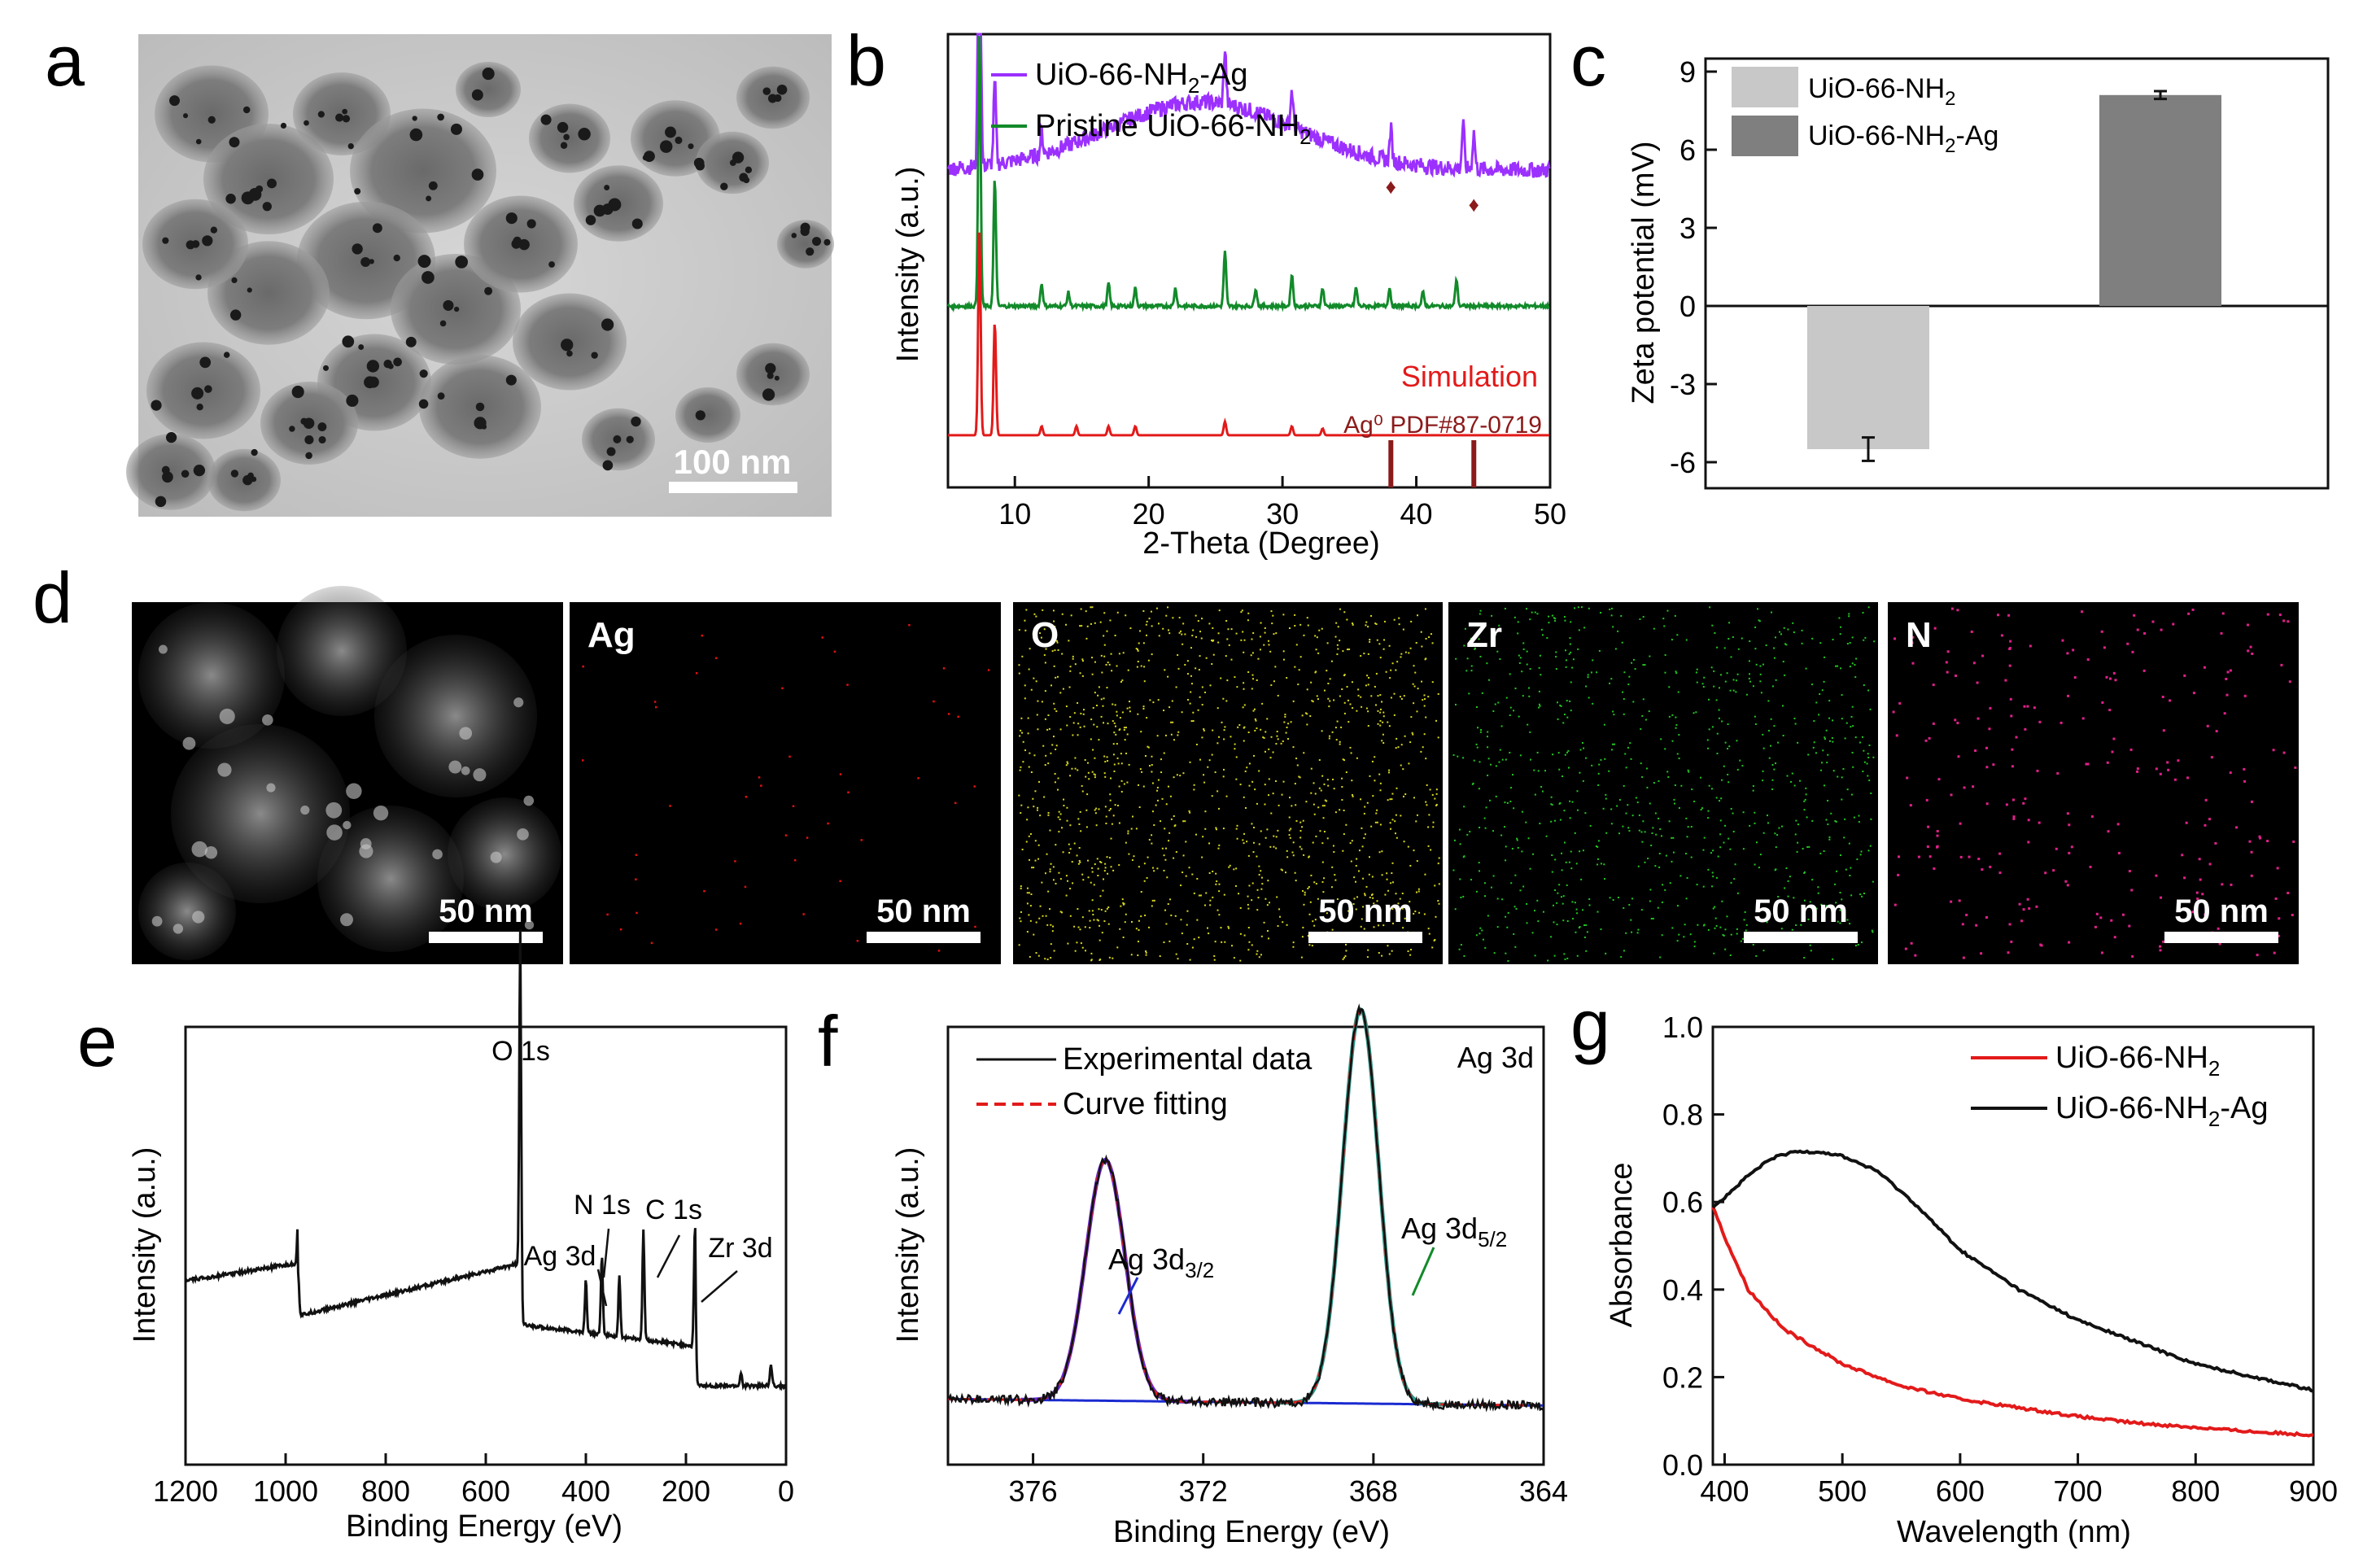 Image resolution: width=2363 pixels, height=1568 pixels. What do you see at coordinates (1251, 1532) in the screenshot?
I see `ag3d-x-label: Binding Energy (eV)` at bounding box center [1251, 1532].